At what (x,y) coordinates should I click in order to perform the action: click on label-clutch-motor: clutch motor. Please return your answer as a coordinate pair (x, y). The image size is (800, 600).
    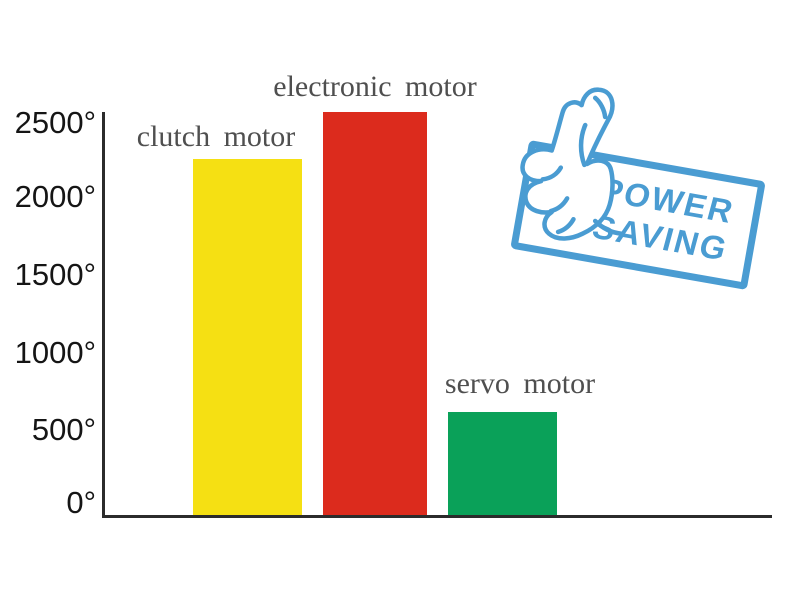
    Looking at the image, I should click on (216, 136).